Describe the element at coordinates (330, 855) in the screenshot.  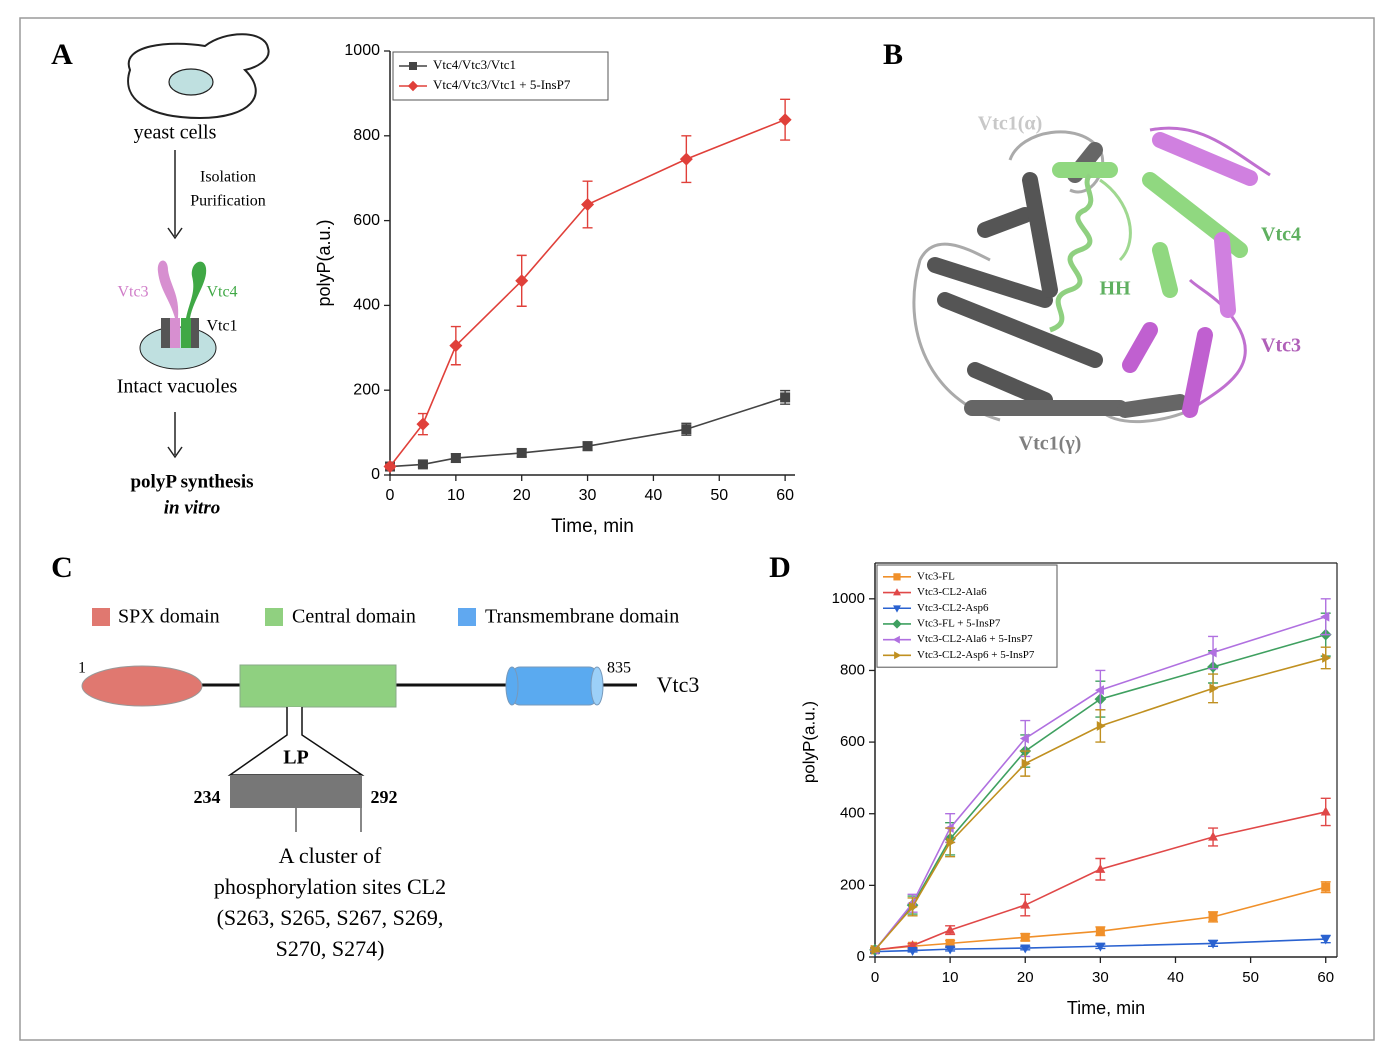
I see `note: A cluster of` at that location.